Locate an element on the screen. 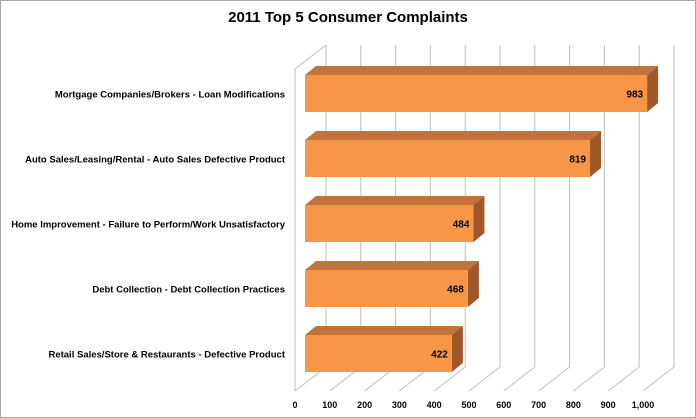  data-label: 468 is located at coordinates (455, 290).